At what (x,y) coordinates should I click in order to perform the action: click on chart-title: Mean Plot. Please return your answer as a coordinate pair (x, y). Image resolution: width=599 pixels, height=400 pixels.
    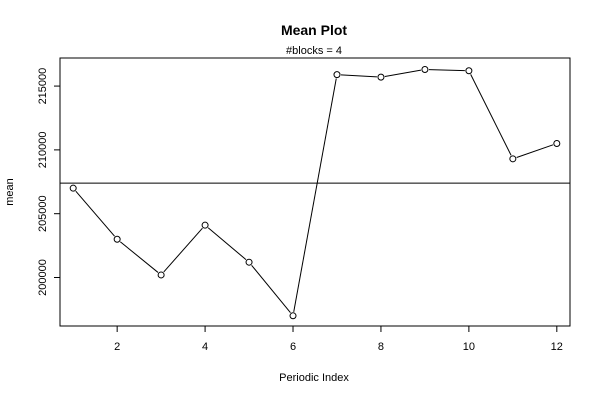
    Looking at the image, I should click on (314, 30).